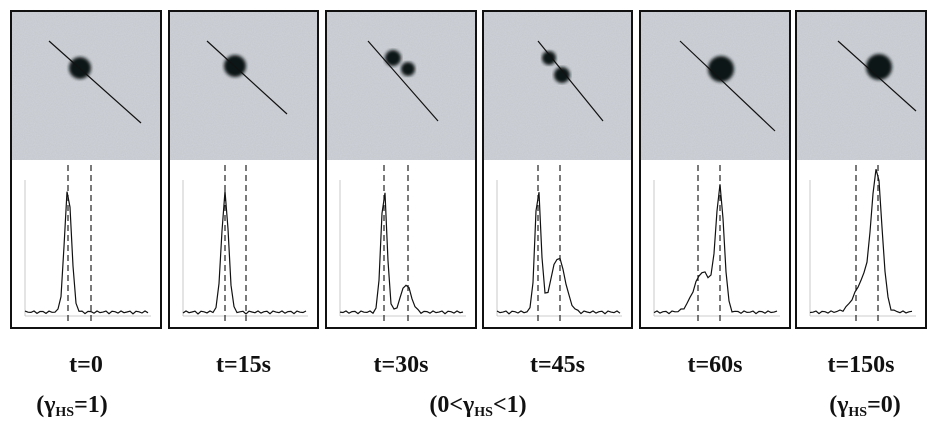  What do you see at coordinates (714, 365) in the screenshot?
I see `time-label: t=60s` at bounding box center [714, 365].